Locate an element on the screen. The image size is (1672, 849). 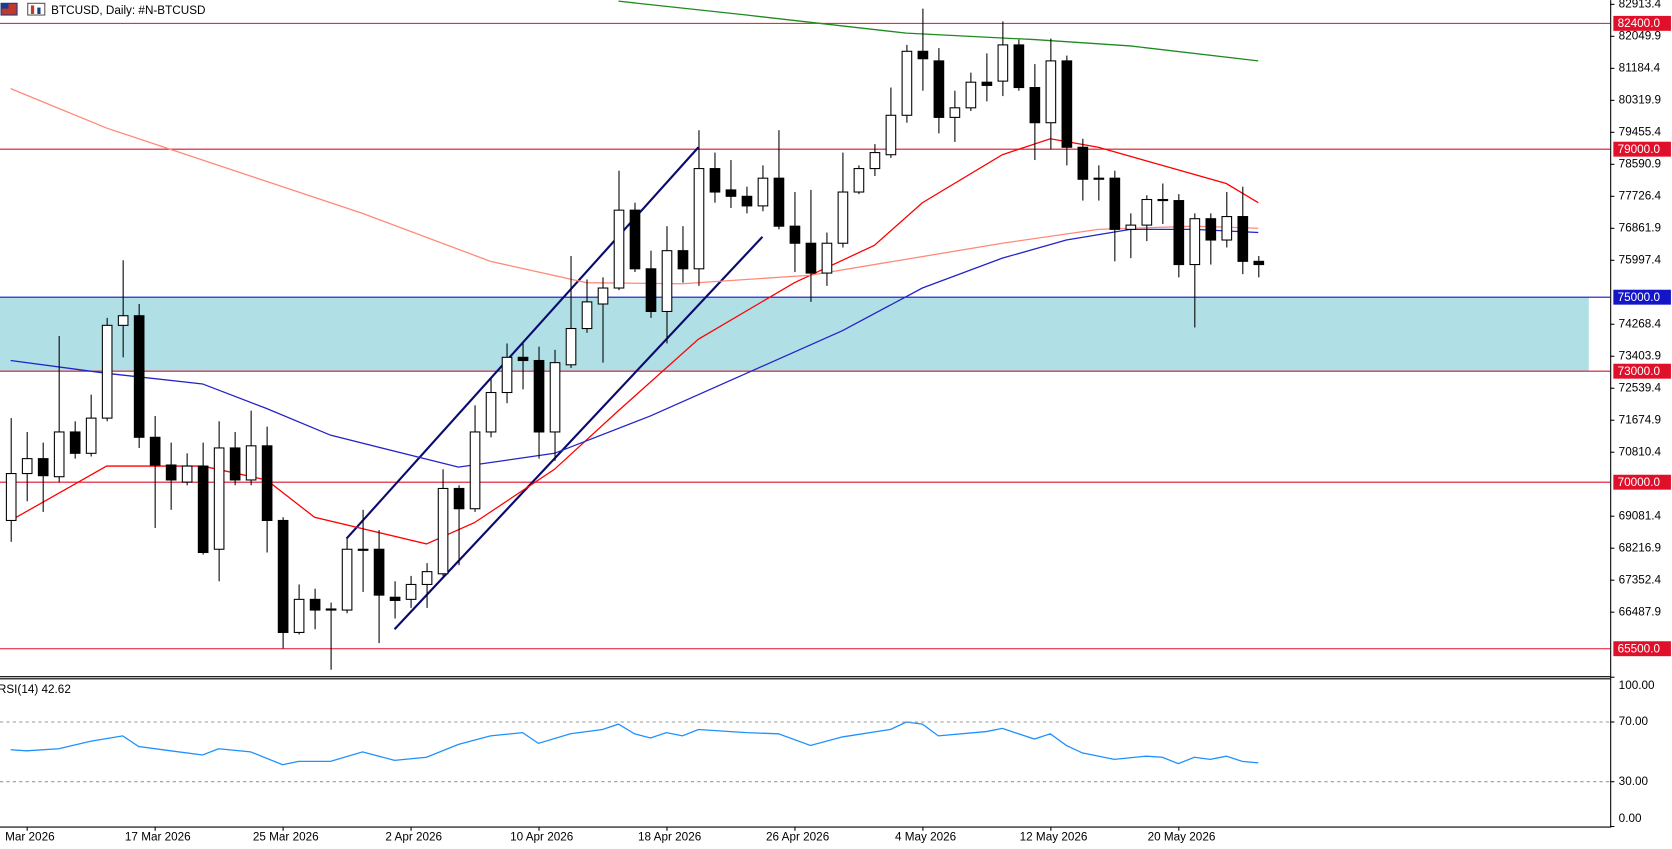
level-label: 73000.0 is located at coordinates (1639, 371).